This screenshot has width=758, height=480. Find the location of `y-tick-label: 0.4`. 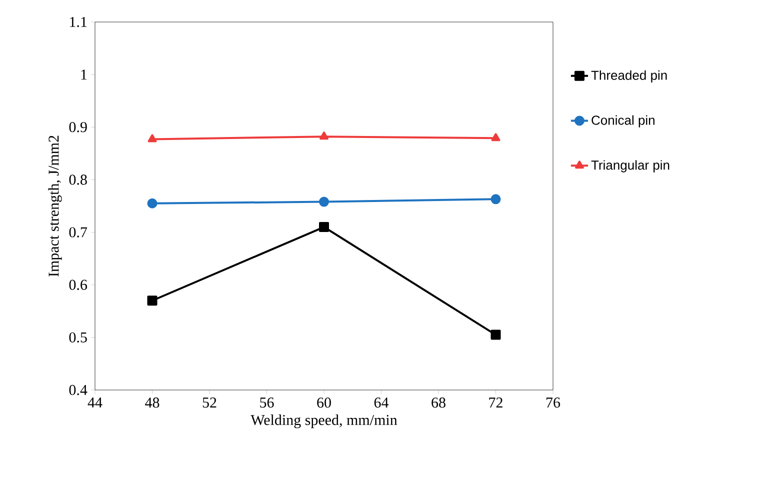

y-tick-label: 0.4 is located at coordinates (78, 390).